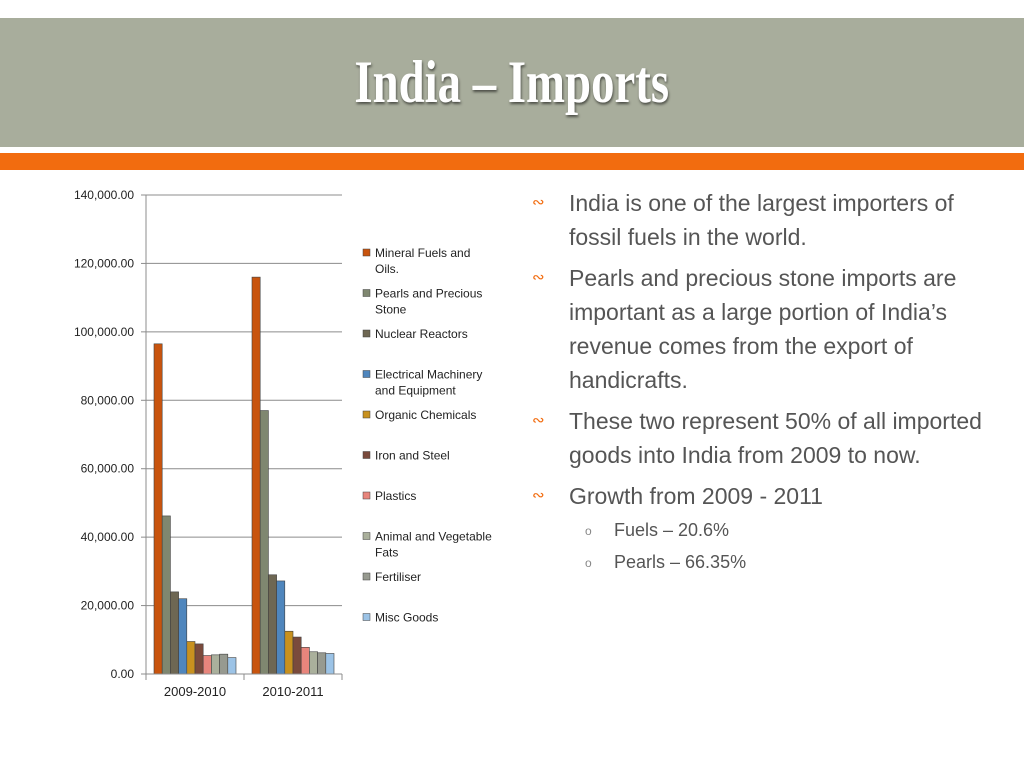 Image resolution: width=1024 pixels, height=768 pixels. I want to click on y-tick-label: 120,000.00, so click(104, 263).